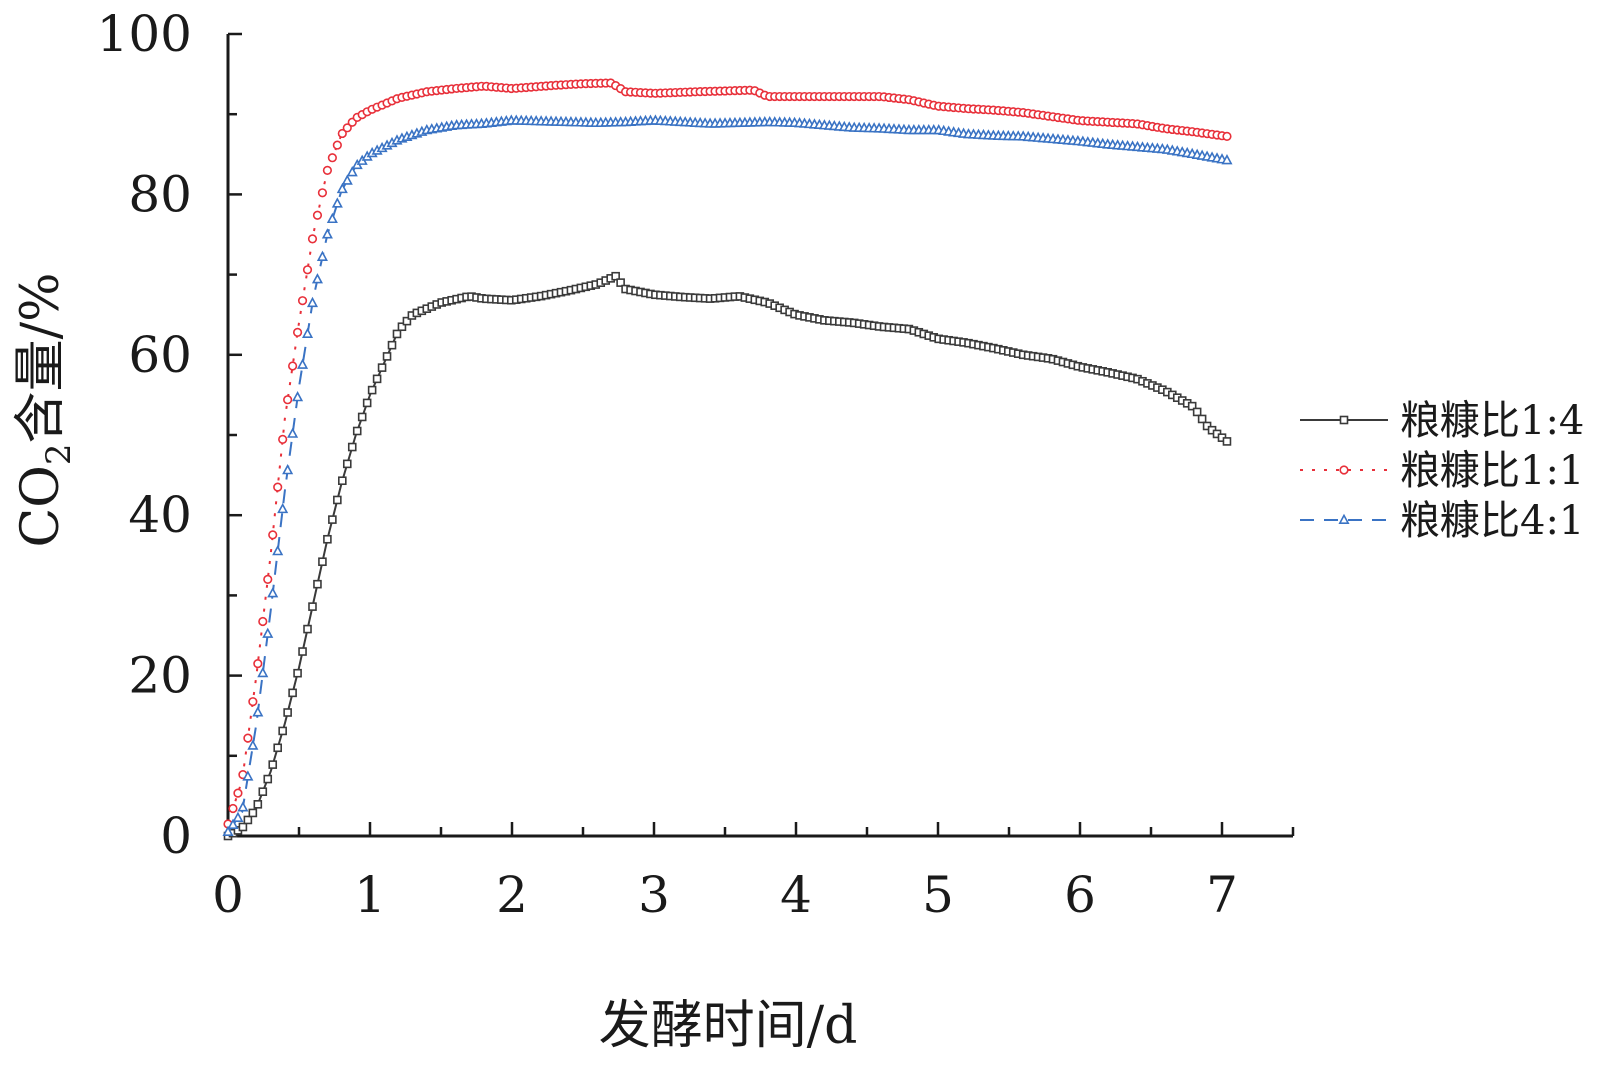 Image resolution: width=1616 pixels, height=1067 pixels. I want to click on legend-label: 粮糠比1:4, so click(1492, 421).